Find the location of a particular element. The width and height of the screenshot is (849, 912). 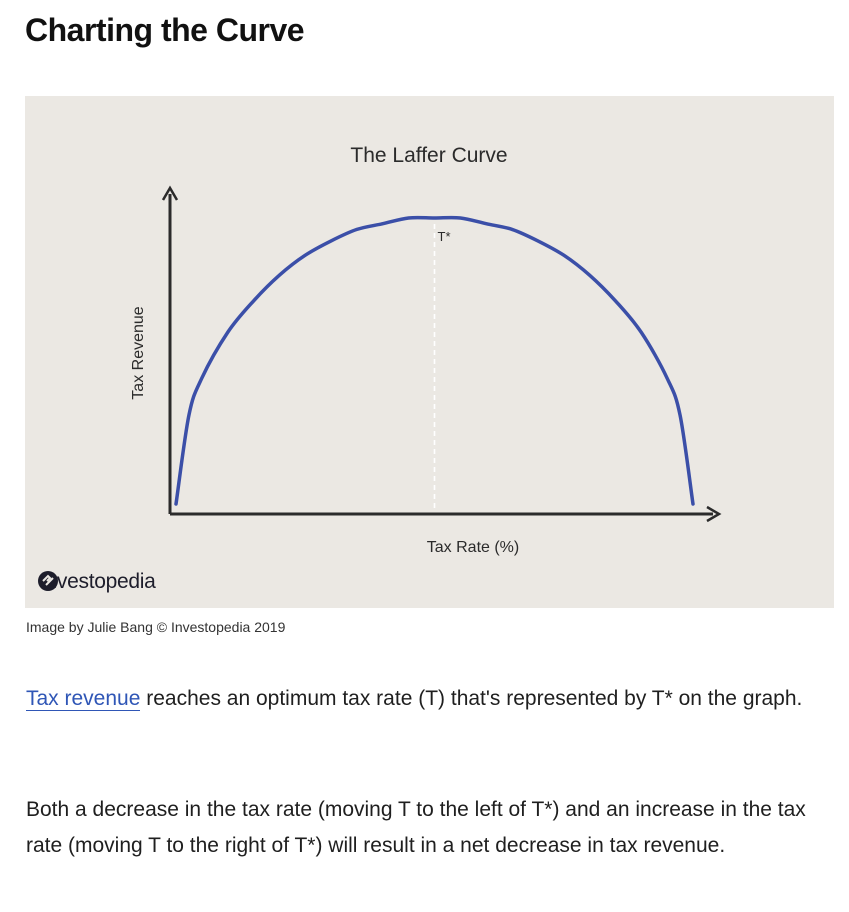

x-axis-arrow is located at coordinates (714, 514).